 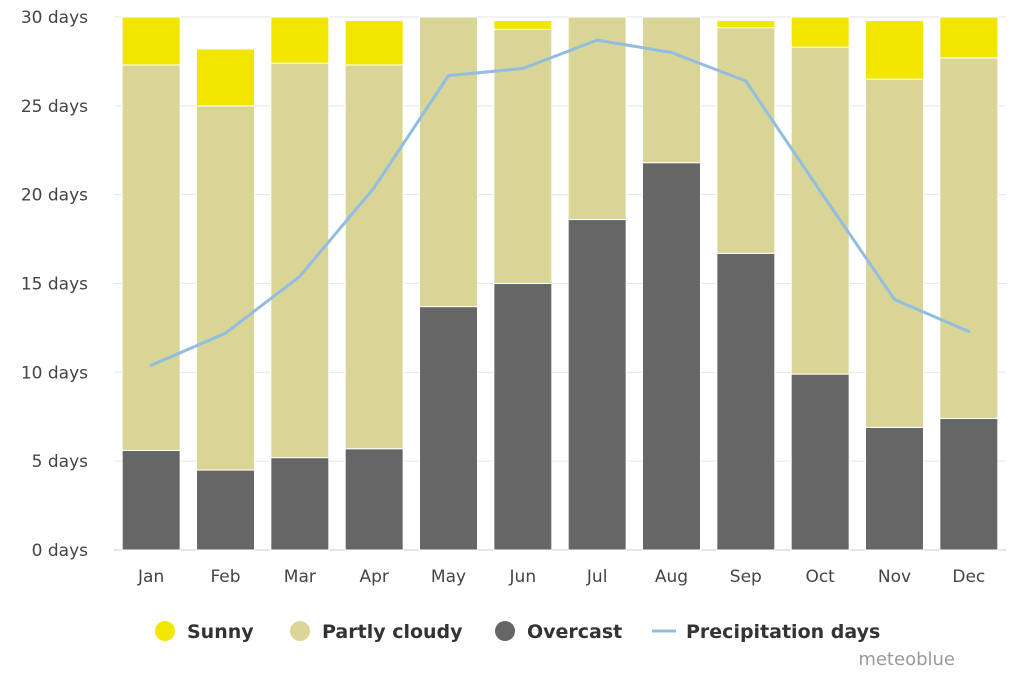 I want to click on bar-sunny-jan, so click(x=151, y=41).